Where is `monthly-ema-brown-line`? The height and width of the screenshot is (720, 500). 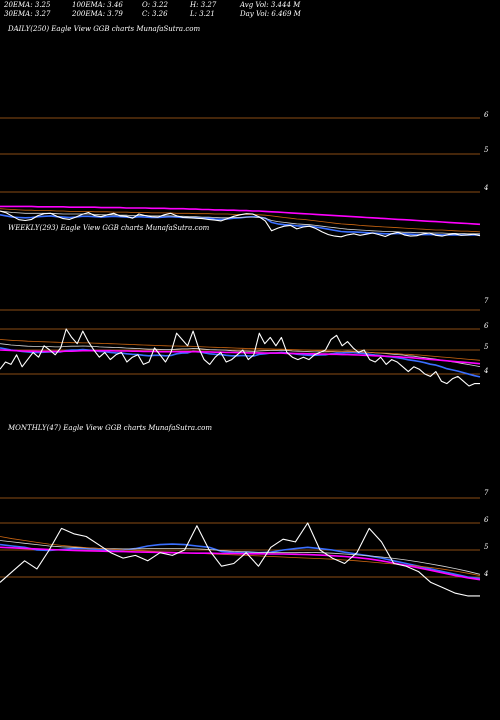
monthly-ema-brown-line is located at coordinates (240, 556).